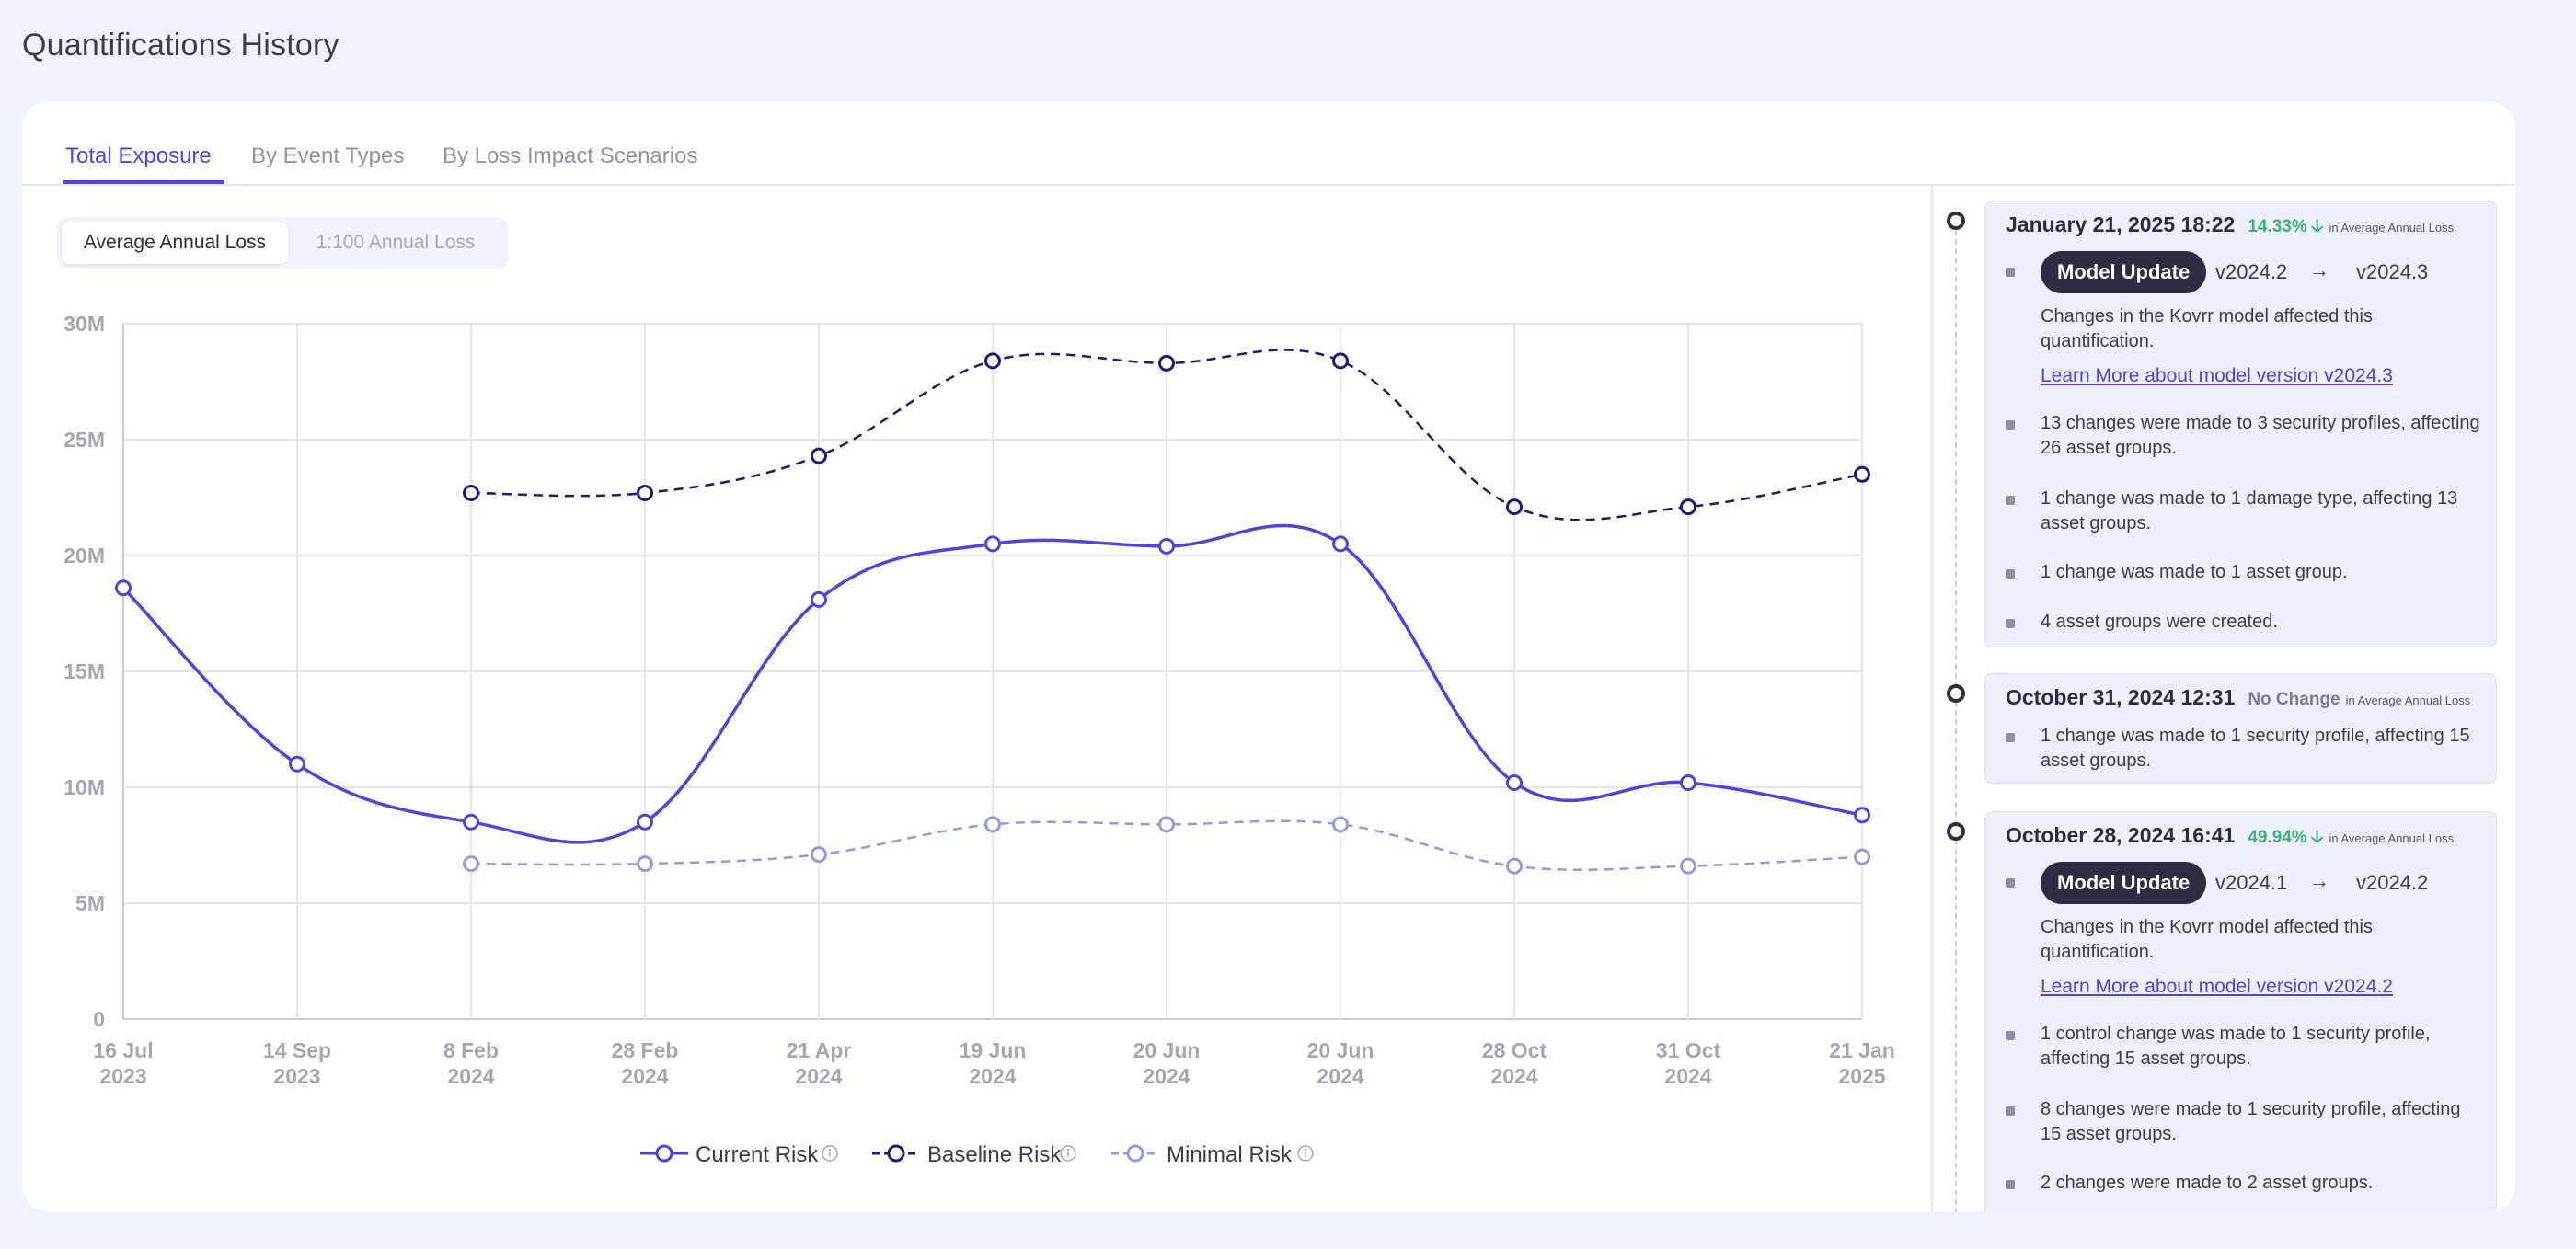  What do you see at coordinates (2217, 986) in the screenshot?
I see `learn-more-link: Learn More about model version v2024.2` at bounding box center [2217, 986].